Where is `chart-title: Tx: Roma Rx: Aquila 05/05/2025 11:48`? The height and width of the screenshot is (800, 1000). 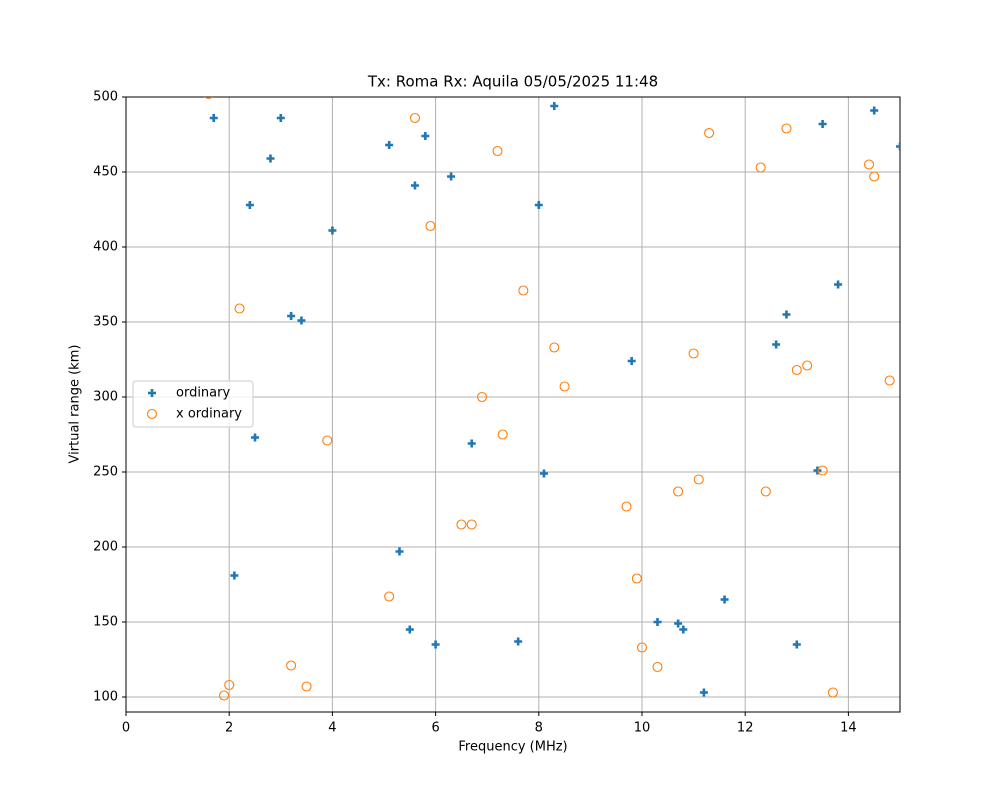
chart-title: Tx: Roma Rx: Aquila 05/05/2025 11:48 is located at coordinates (512, 82).